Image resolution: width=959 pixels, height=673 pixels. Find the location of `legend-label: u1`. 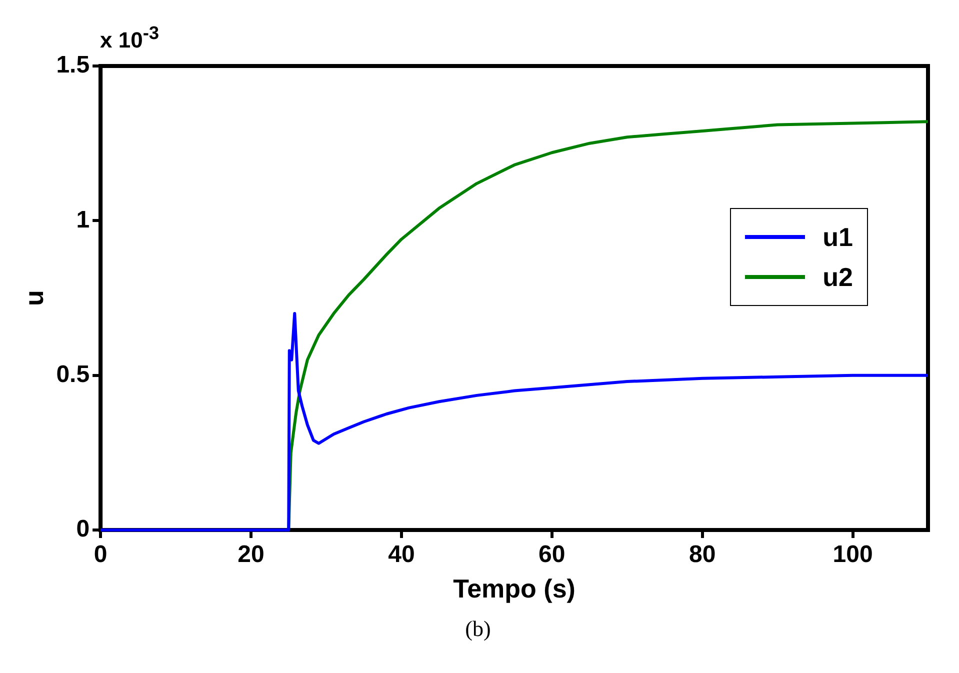

legend-label: u1 is located at coordinates (837, 237).